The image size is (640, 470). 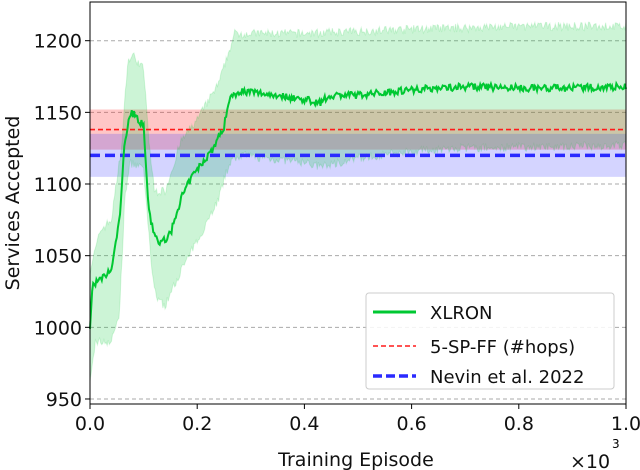 I want to click on legend: XLRON 5-SP-FF (#hops) Nevin et al. 2022, so click(x=490, y=341).